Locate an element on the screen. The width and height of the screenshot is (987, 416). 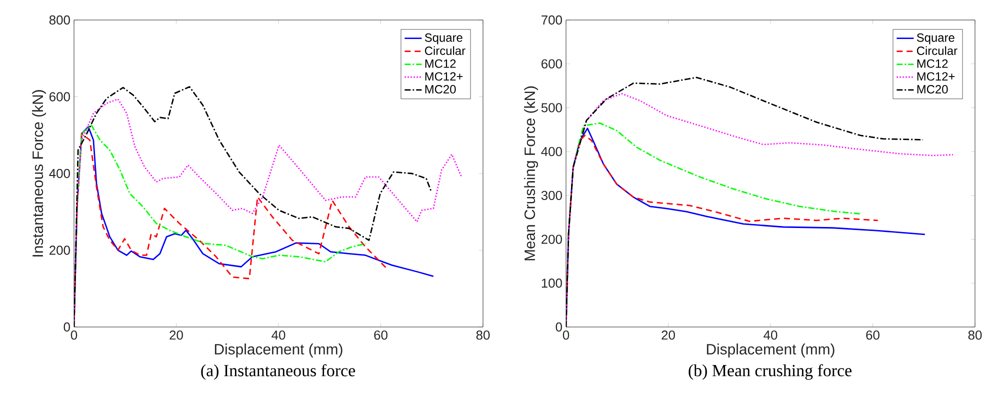
y-tick-label: 500 is located at coordinates (551, 107).